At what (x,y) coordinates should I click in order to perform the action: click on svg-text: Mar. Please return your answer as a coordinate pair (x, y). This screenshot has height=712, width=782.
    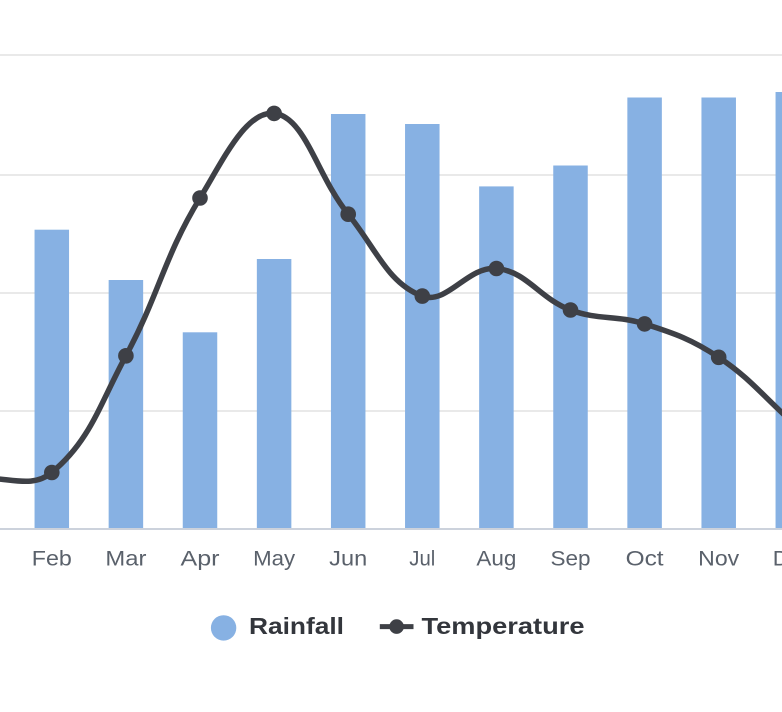
    Looking at the image, I should click on (125, 559).